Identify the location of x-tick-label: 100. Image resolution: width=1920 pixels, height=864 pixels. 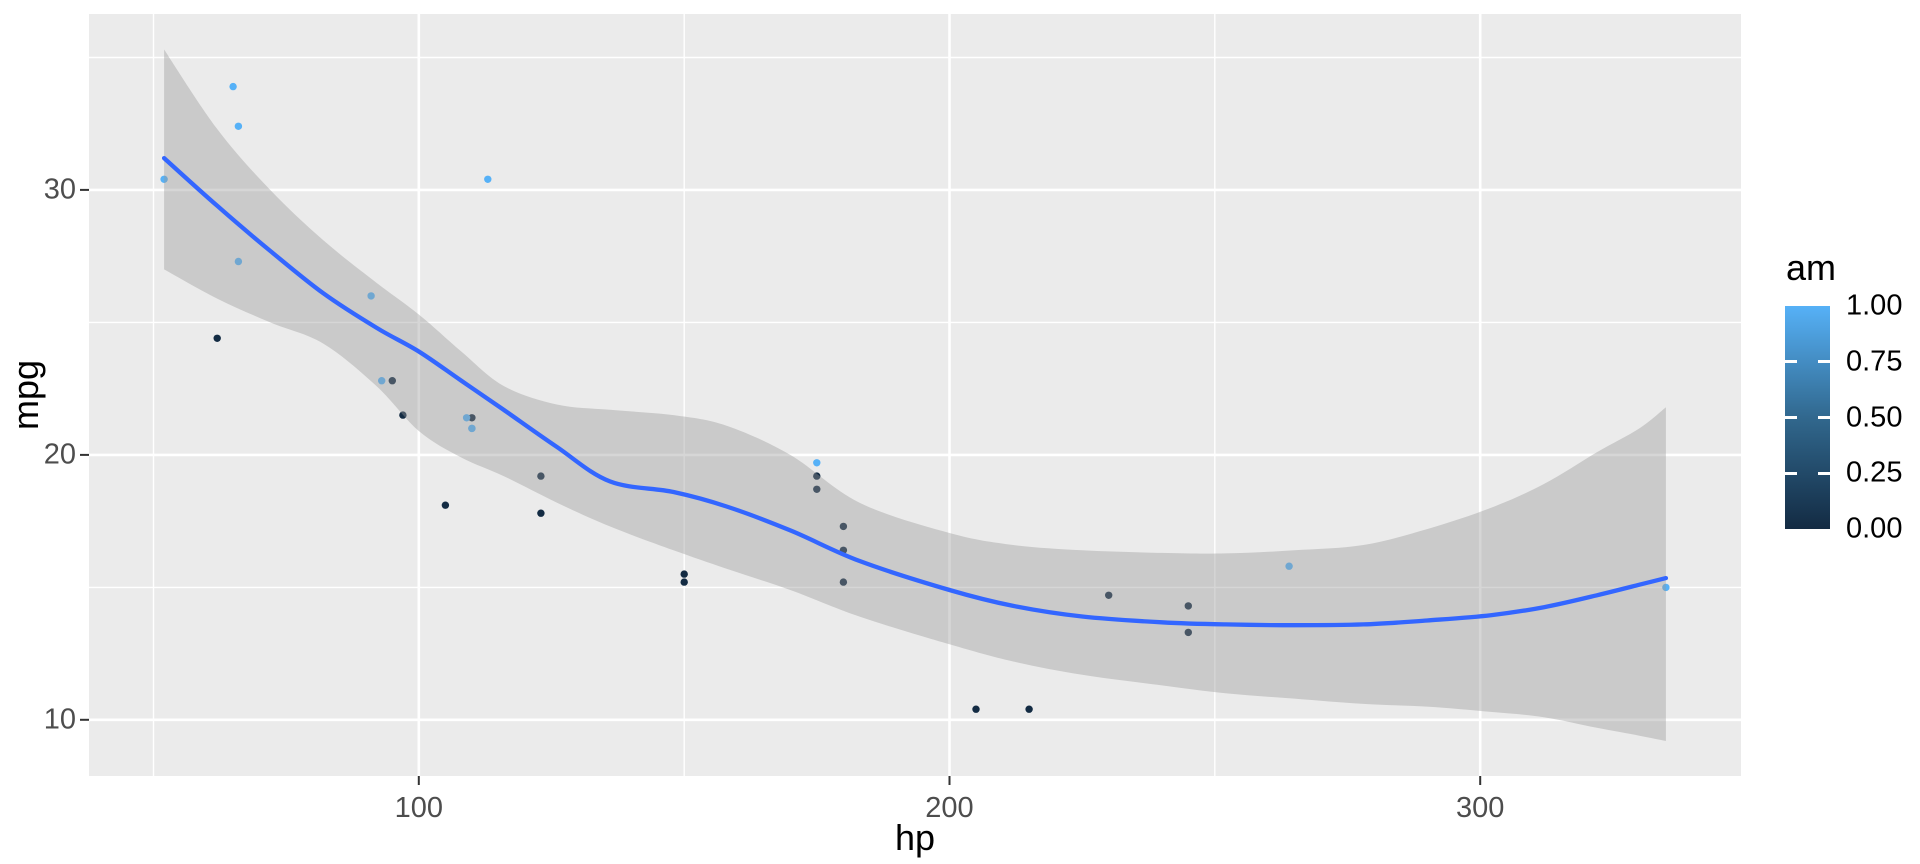
(419, 808).